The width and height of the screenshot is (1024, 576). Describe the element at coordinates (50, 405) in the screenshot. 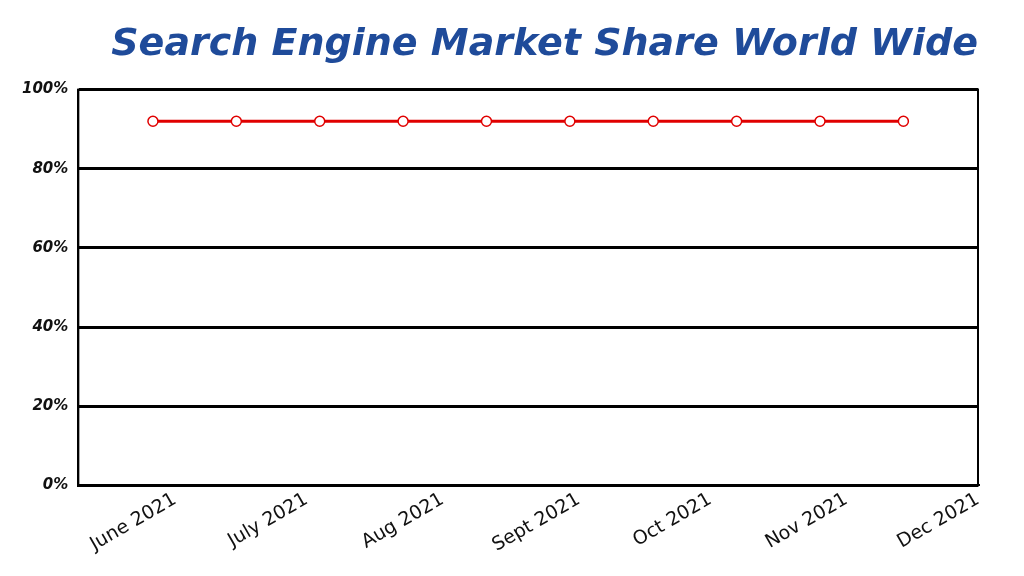

I see `y-tick-label: 20%` at that location.